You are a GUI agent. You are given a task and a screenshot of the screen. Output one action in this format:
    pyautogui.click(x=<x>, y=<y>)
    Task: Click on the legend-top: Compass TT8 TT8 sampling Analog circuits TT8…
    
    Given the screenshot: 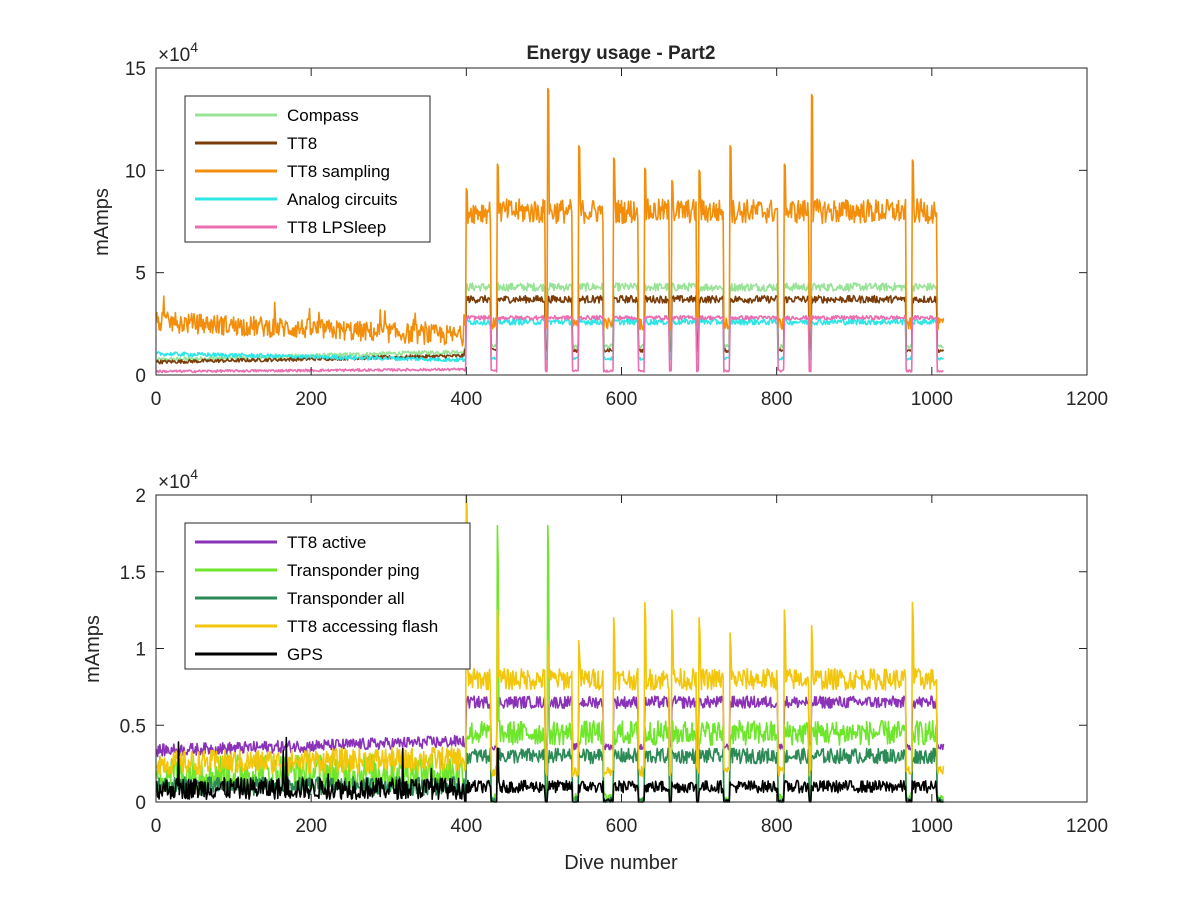 What is the action you would take?
    pyautogui.click(x=307, y=169)
    